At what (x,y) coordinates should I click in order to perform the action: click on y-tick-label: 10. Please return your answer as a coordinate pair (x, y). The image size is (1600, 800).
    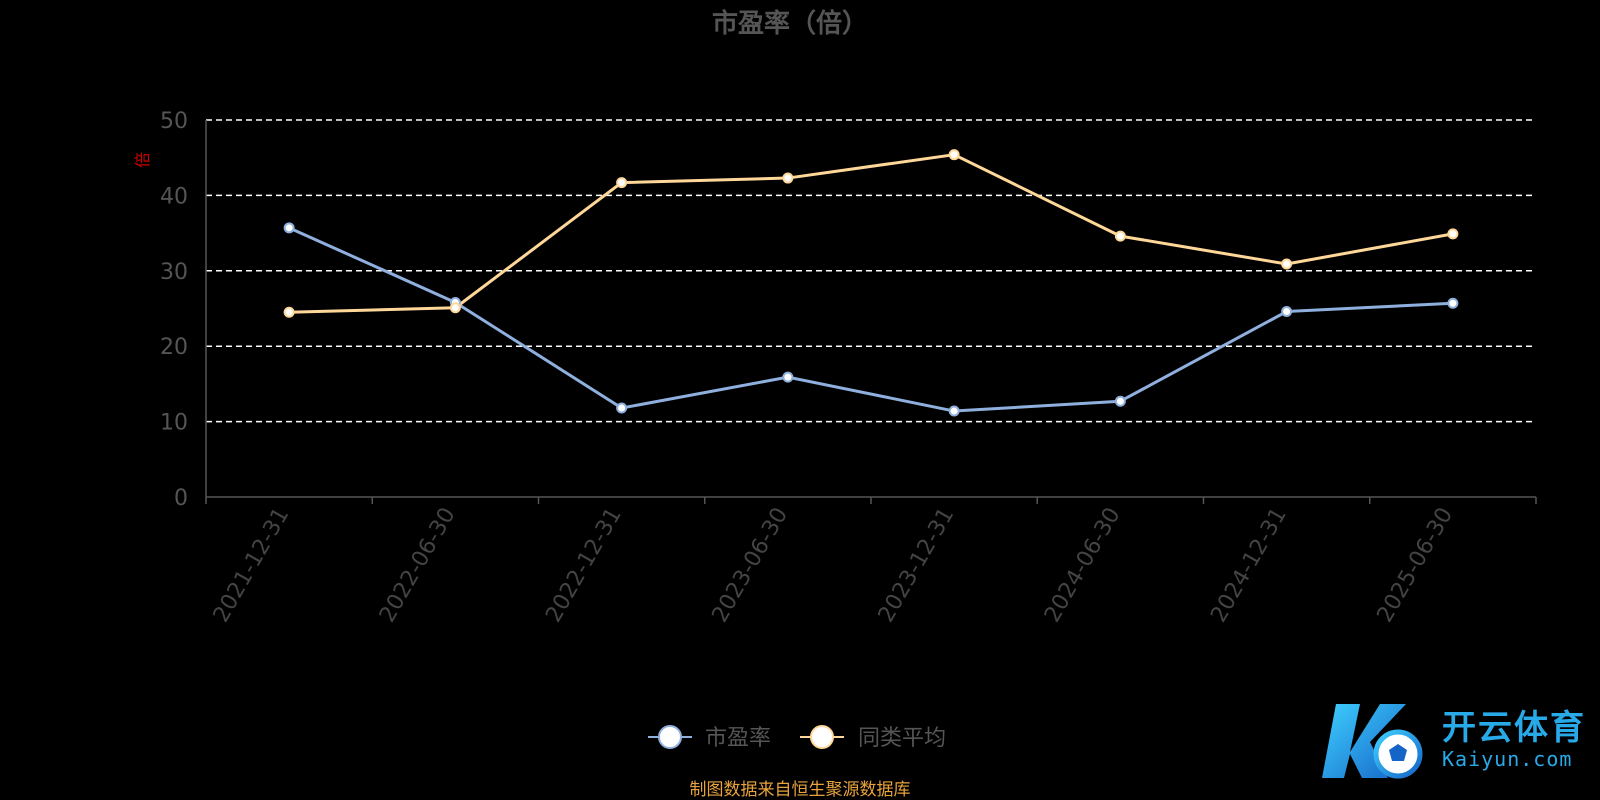
    Looking at the image, I should click on (174, 423).